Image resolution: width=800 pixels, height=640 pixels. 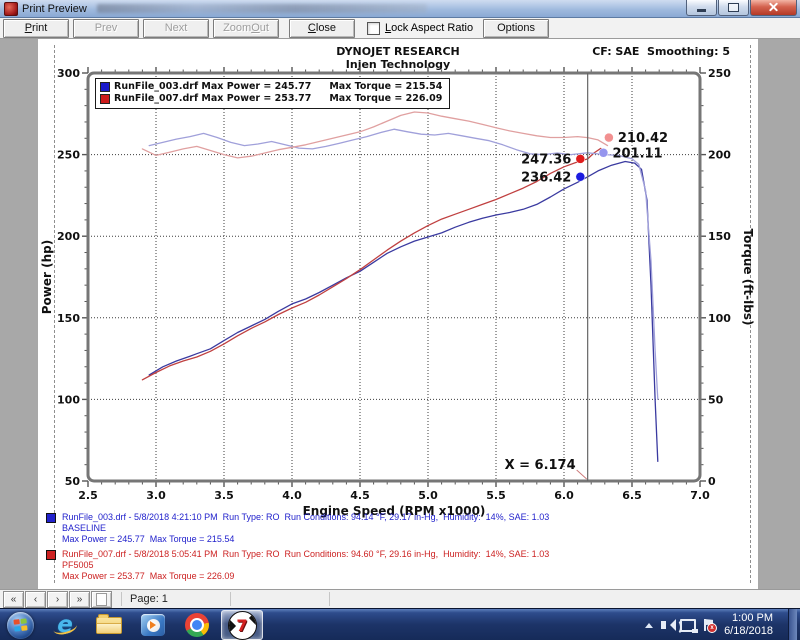 What do you see at coordinates (712, 481) in the screenshot?
I see `y-right-tick-label: 0` at bounding box center [712, 481].